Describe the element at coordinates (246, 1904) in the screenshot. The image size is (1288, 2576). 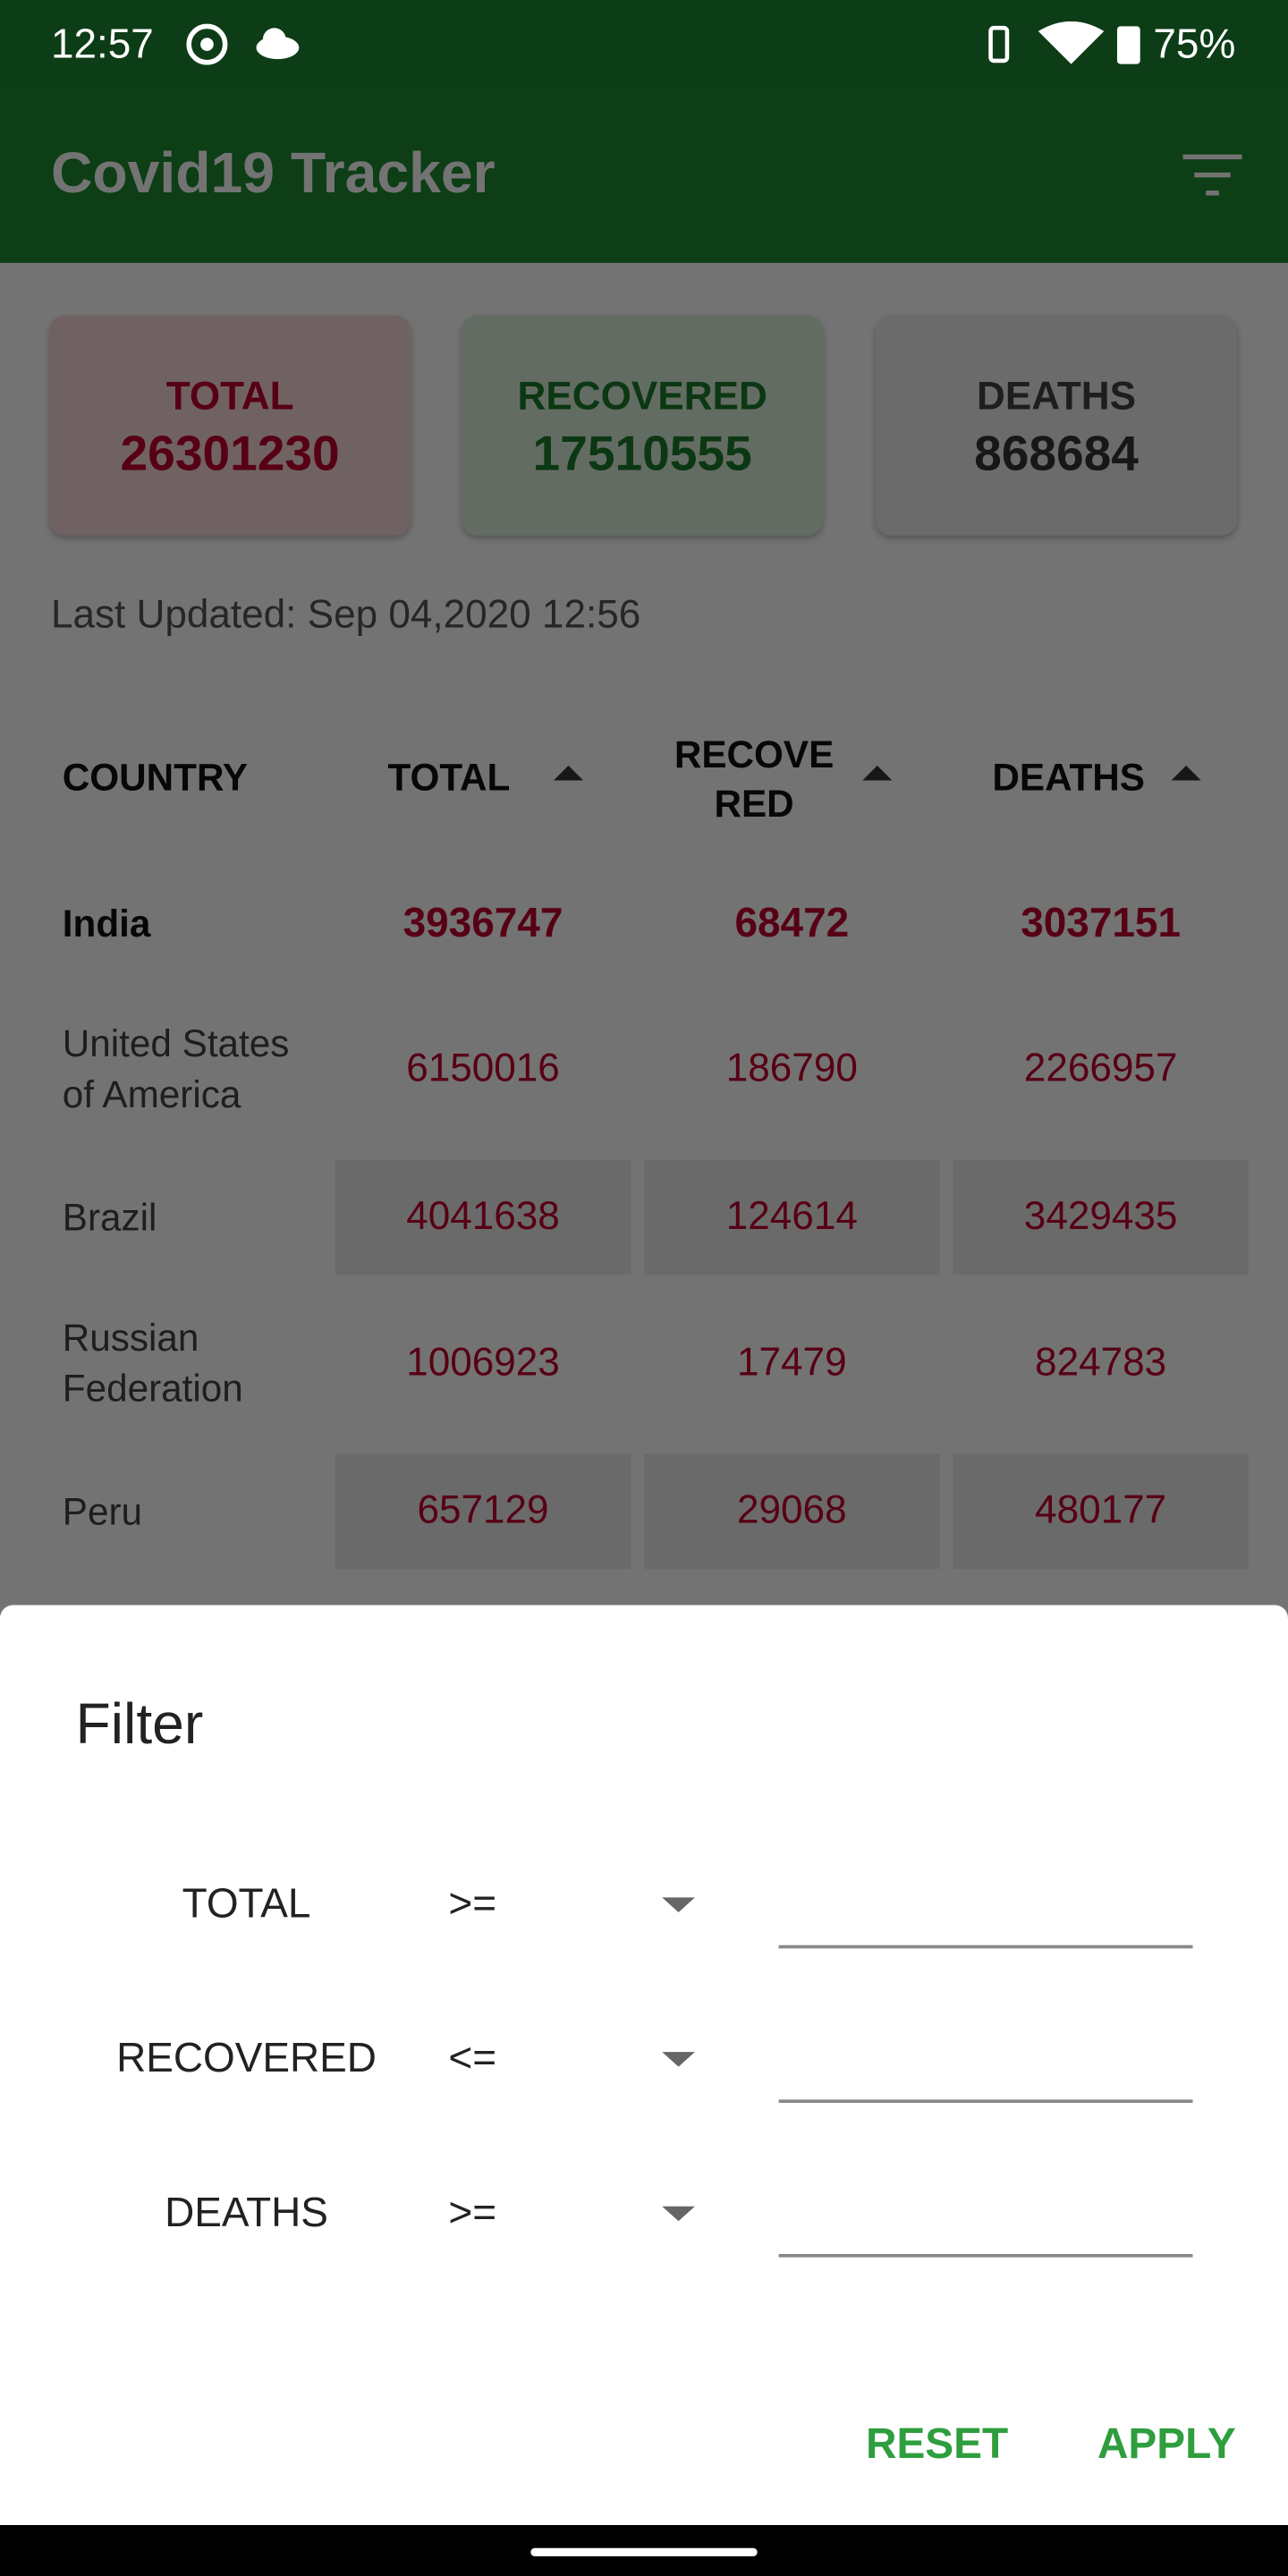
I see `filter-field: TOTAL` at that location.